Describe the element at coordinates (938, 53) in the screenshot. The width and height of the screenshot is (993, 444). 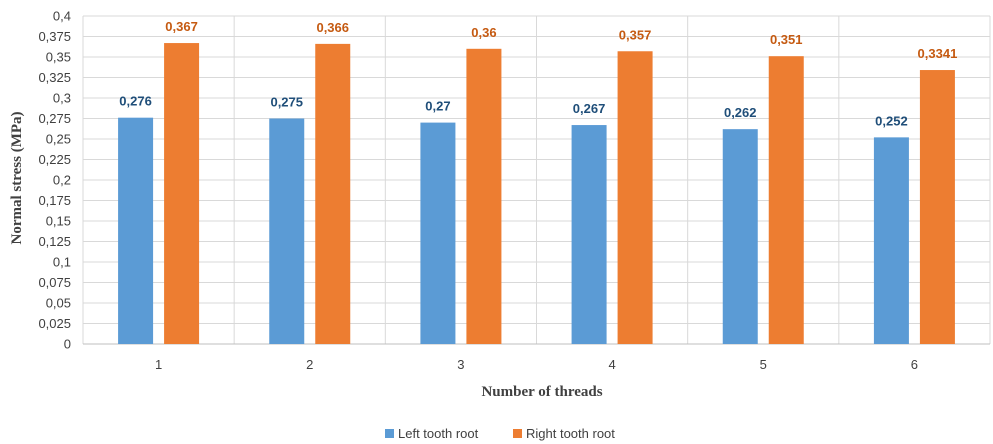
I see `data-label: 0,3341` at that location.